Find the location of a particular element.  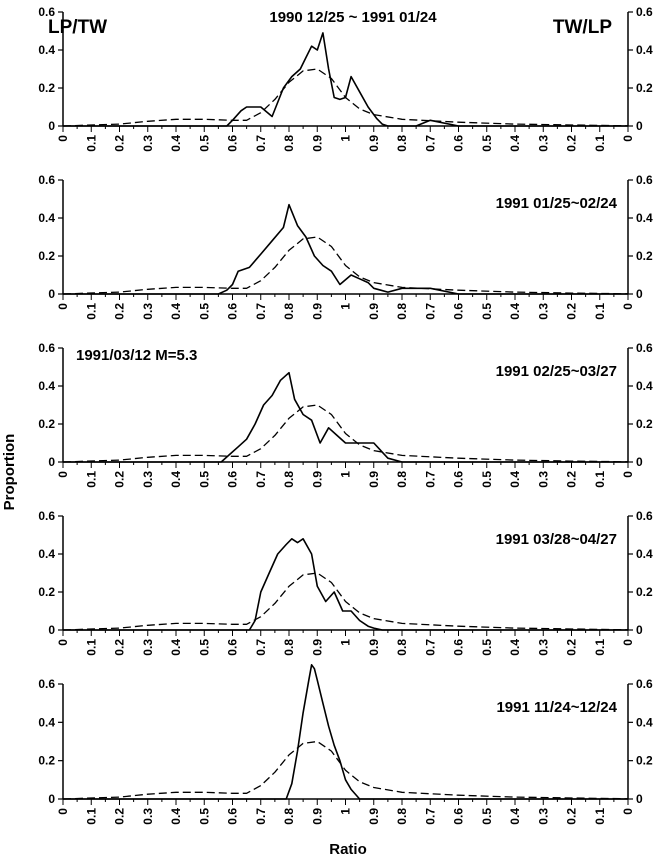

panel-annotation: 1991/03/12 M=5.3 is located at coordinates (136, 355).